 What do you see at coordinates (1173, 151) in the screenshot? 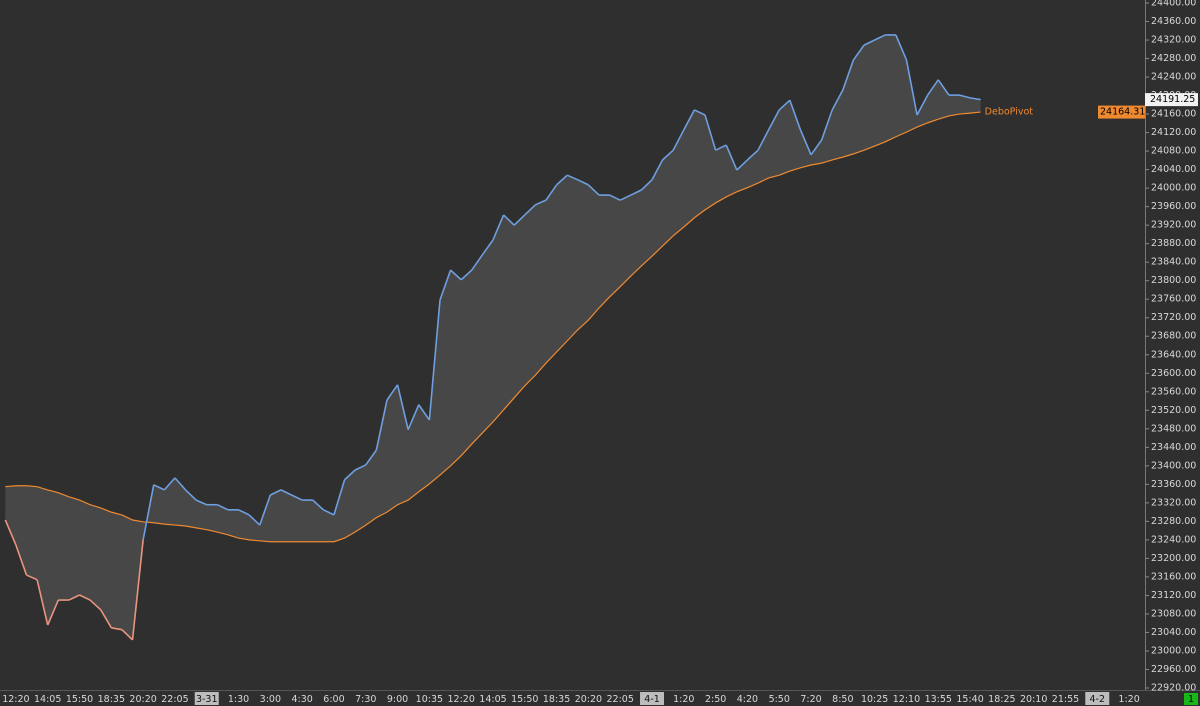
I see `y-tick-label: 24080.00` at bounding box center [1173, 151].